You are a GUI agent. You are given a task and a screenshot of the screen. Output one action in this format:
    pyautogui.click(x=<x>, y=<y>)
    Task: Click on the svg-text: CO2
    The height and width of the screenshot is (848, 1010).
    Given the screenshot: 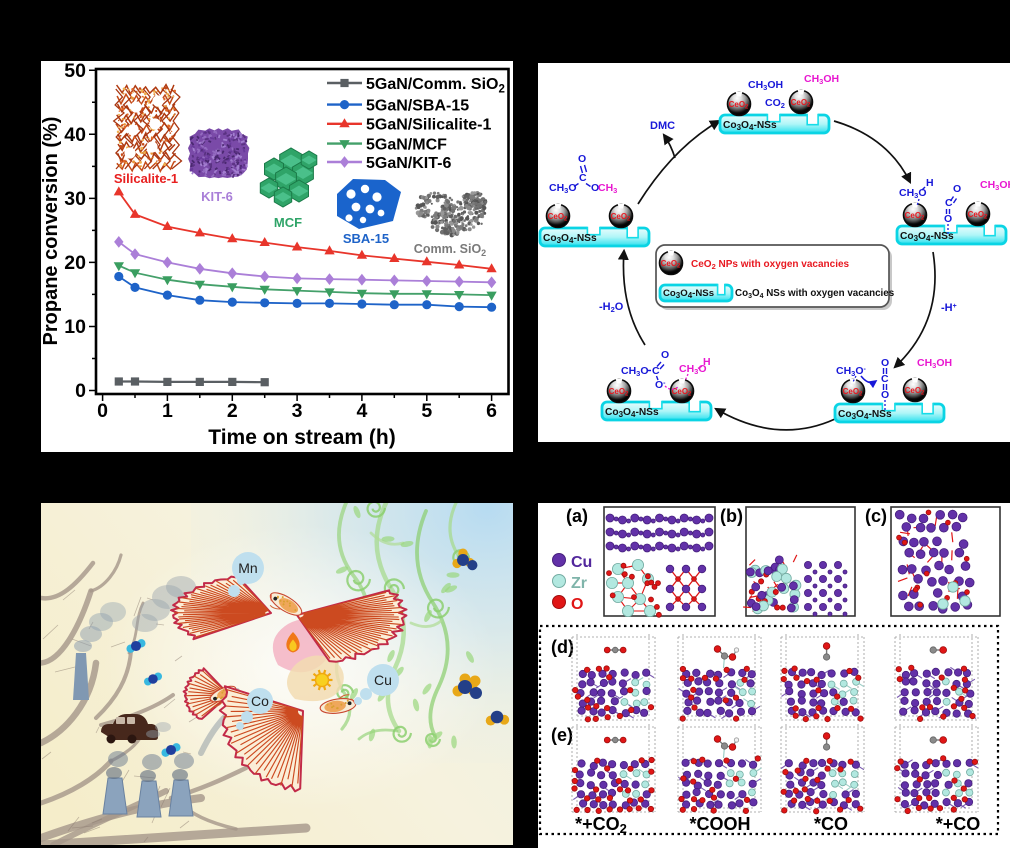 What is the action you would take?
    pyautogui.click(x=775, y=103)
    